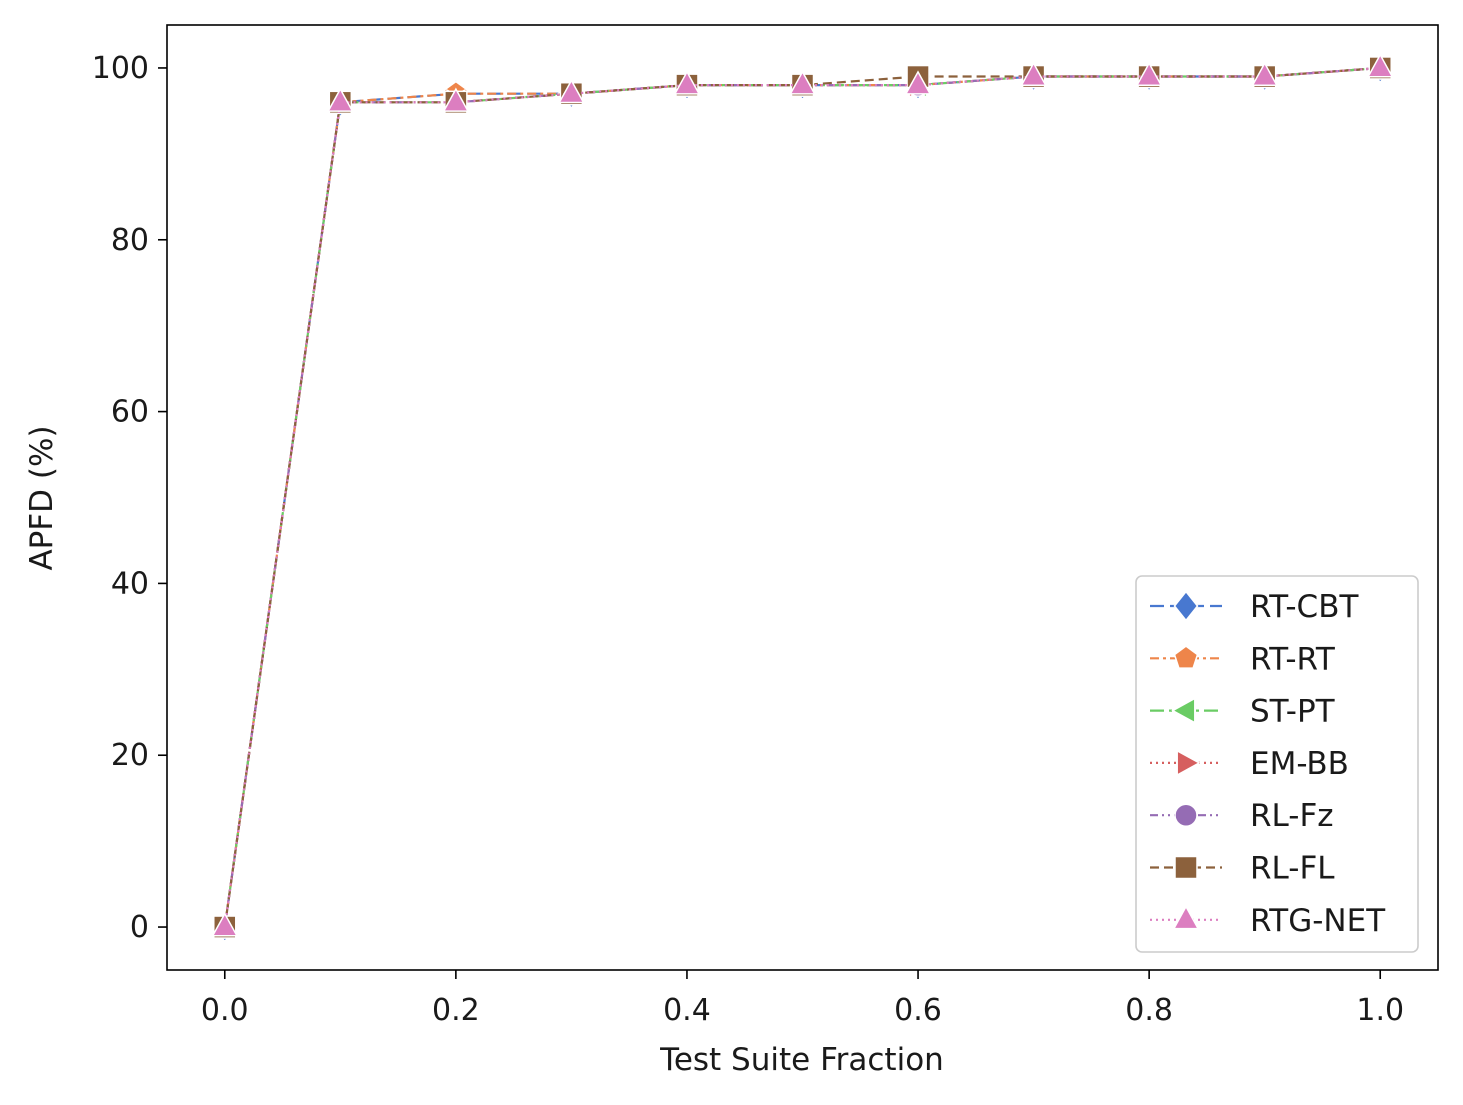 The width and height of the screenshot is (1463, 1105). Describe the element at coordinates (130, 583) in the screenshot. I see `y-tick-label: 40` at that location.